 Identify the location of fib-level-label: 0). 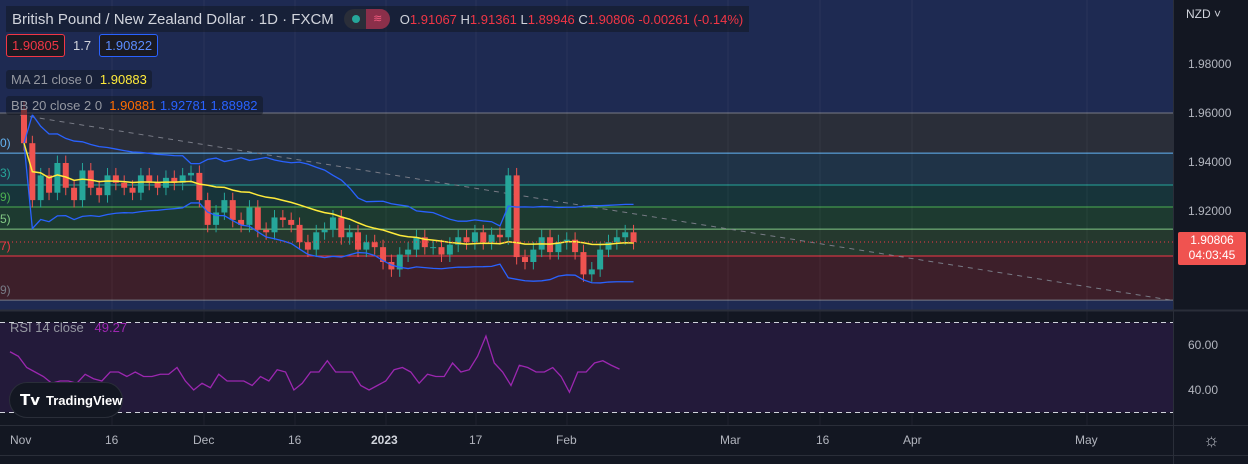
(5, 143).